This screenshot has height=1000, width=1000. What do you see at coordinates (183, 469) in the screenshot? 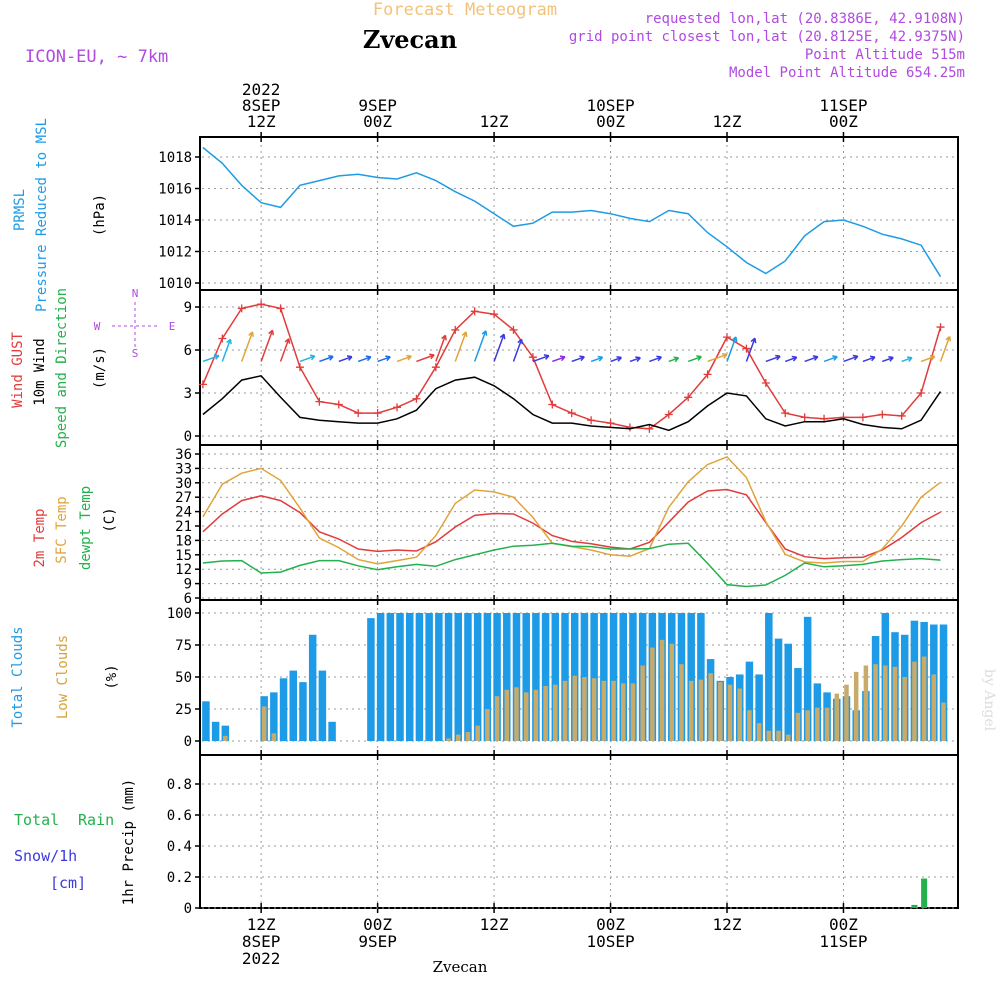
I see `temp-ytick-label: 33` at bounding box center [183, 469].